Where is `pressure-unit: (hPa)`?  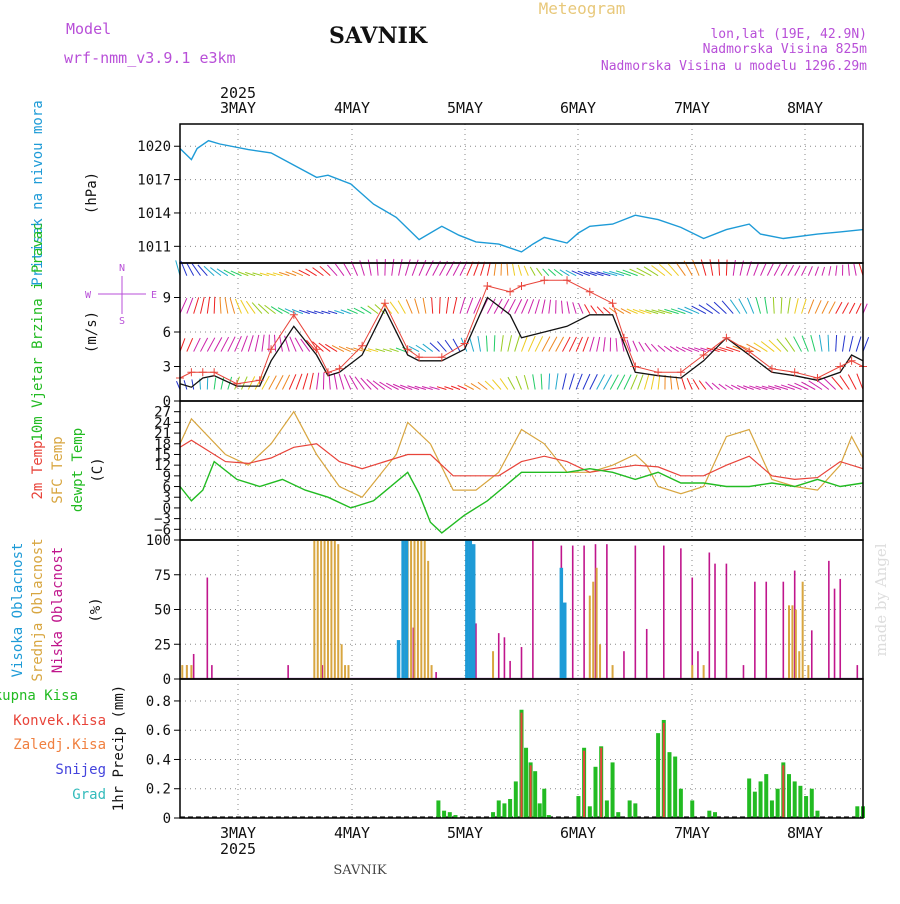 pressure-unit: (hPa) is located at coordinates (92, 193).